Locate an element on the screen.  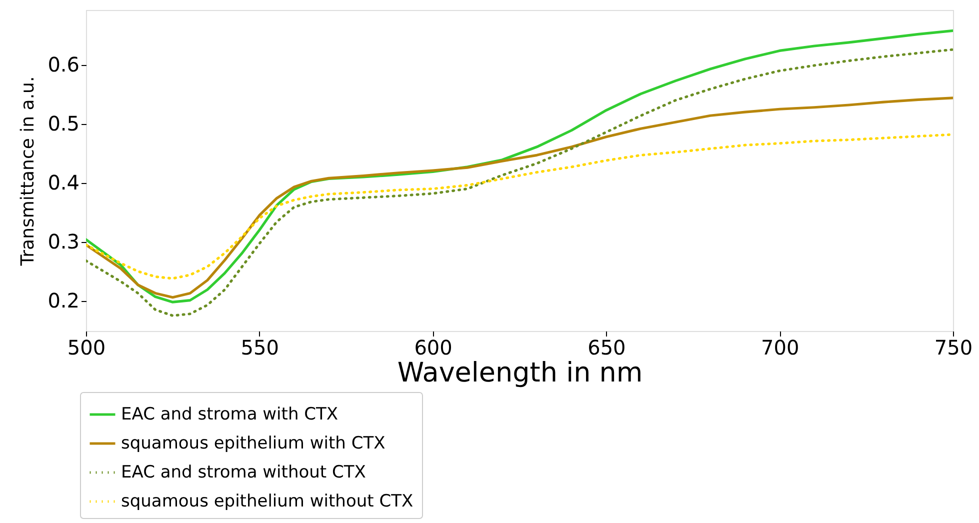
y-tick-label: 0.2 is located at coordinates (64, 300).